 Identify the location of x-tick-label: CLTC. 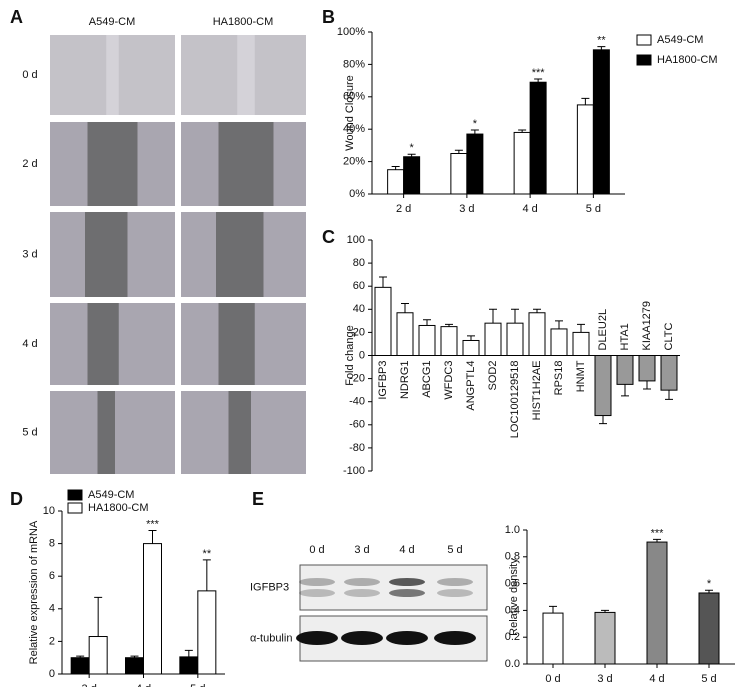
(669, 337).